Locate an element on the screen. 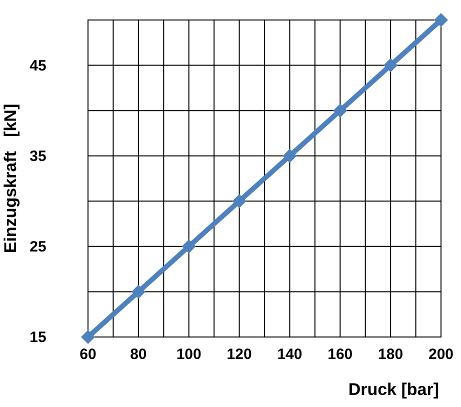 Image resolution: width=461 pixels, height=407 pixels. y-tick-label: 45 is located at coordinates (38, 65).